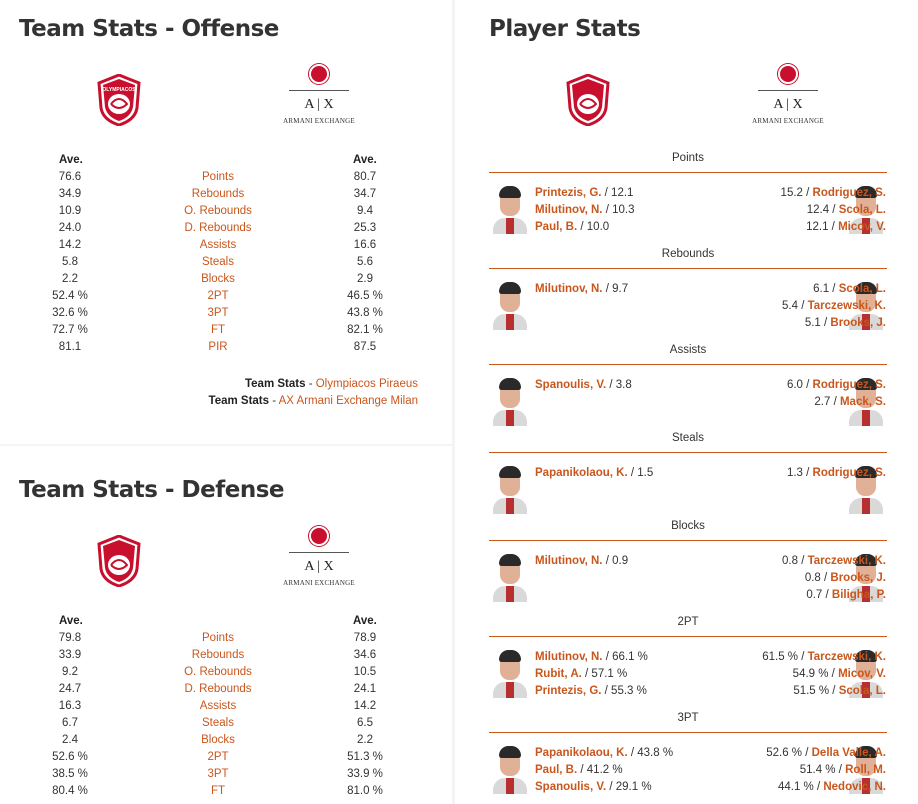  I want to click on ax-subtitle: ARMANI EXCHANGE, so click(319, 121).